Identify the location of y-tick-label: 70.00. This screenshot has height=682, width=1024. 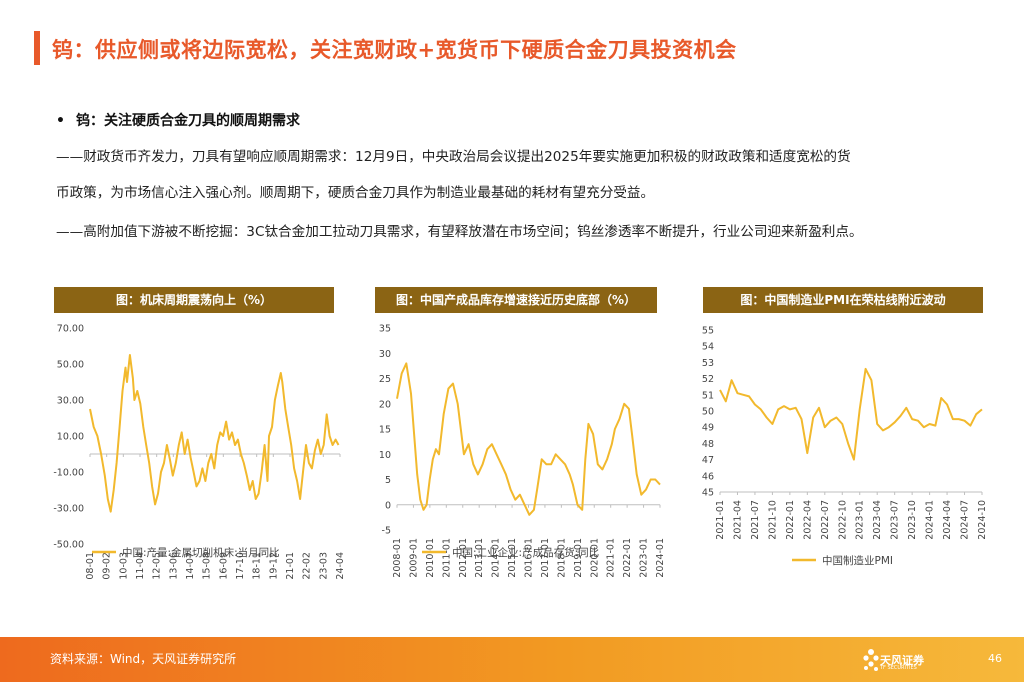
(70, 329).